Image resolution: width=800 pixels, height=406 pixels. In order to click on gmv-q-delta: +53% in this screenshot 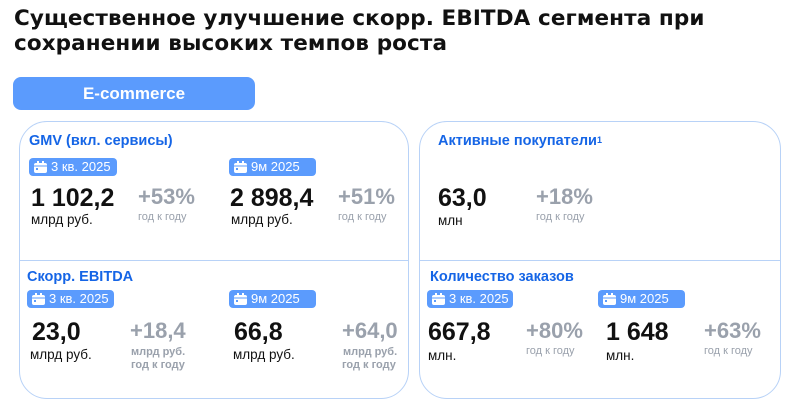, I will do `click(166, 196)`.